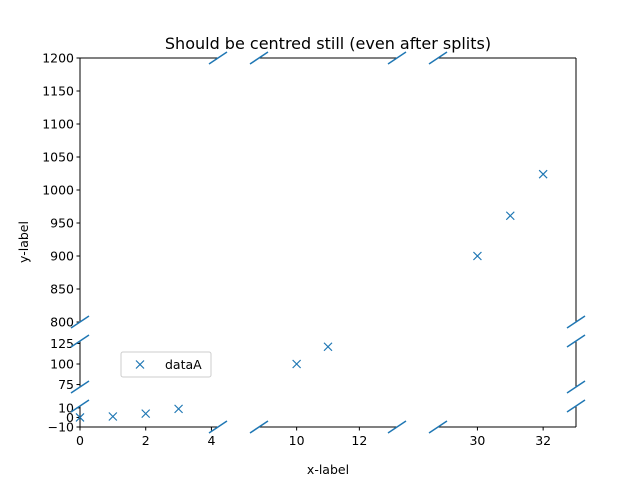  What do you see at coordinates (61, 427) in the screenshot?
I see `y-tick-label: −10` at bounding box center [61, 427].